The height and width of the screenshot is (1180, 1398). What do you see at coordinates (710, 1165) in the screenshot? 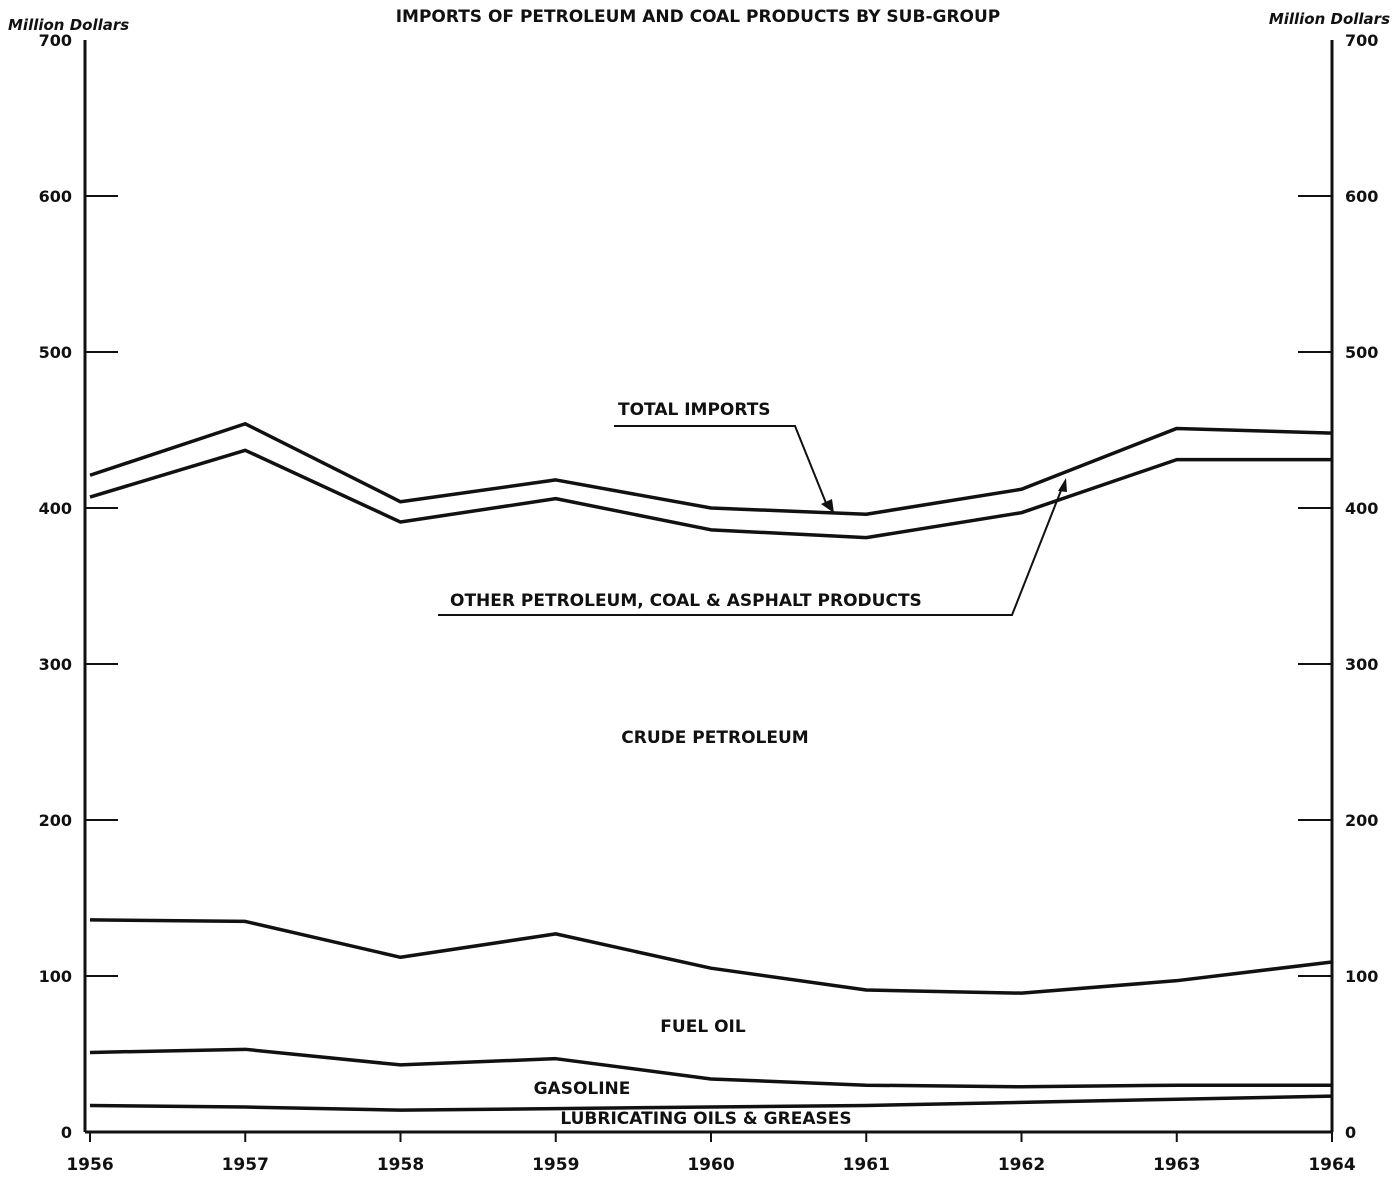
I see `x-tick-label: 1960` at bounding box center [710, 1165].